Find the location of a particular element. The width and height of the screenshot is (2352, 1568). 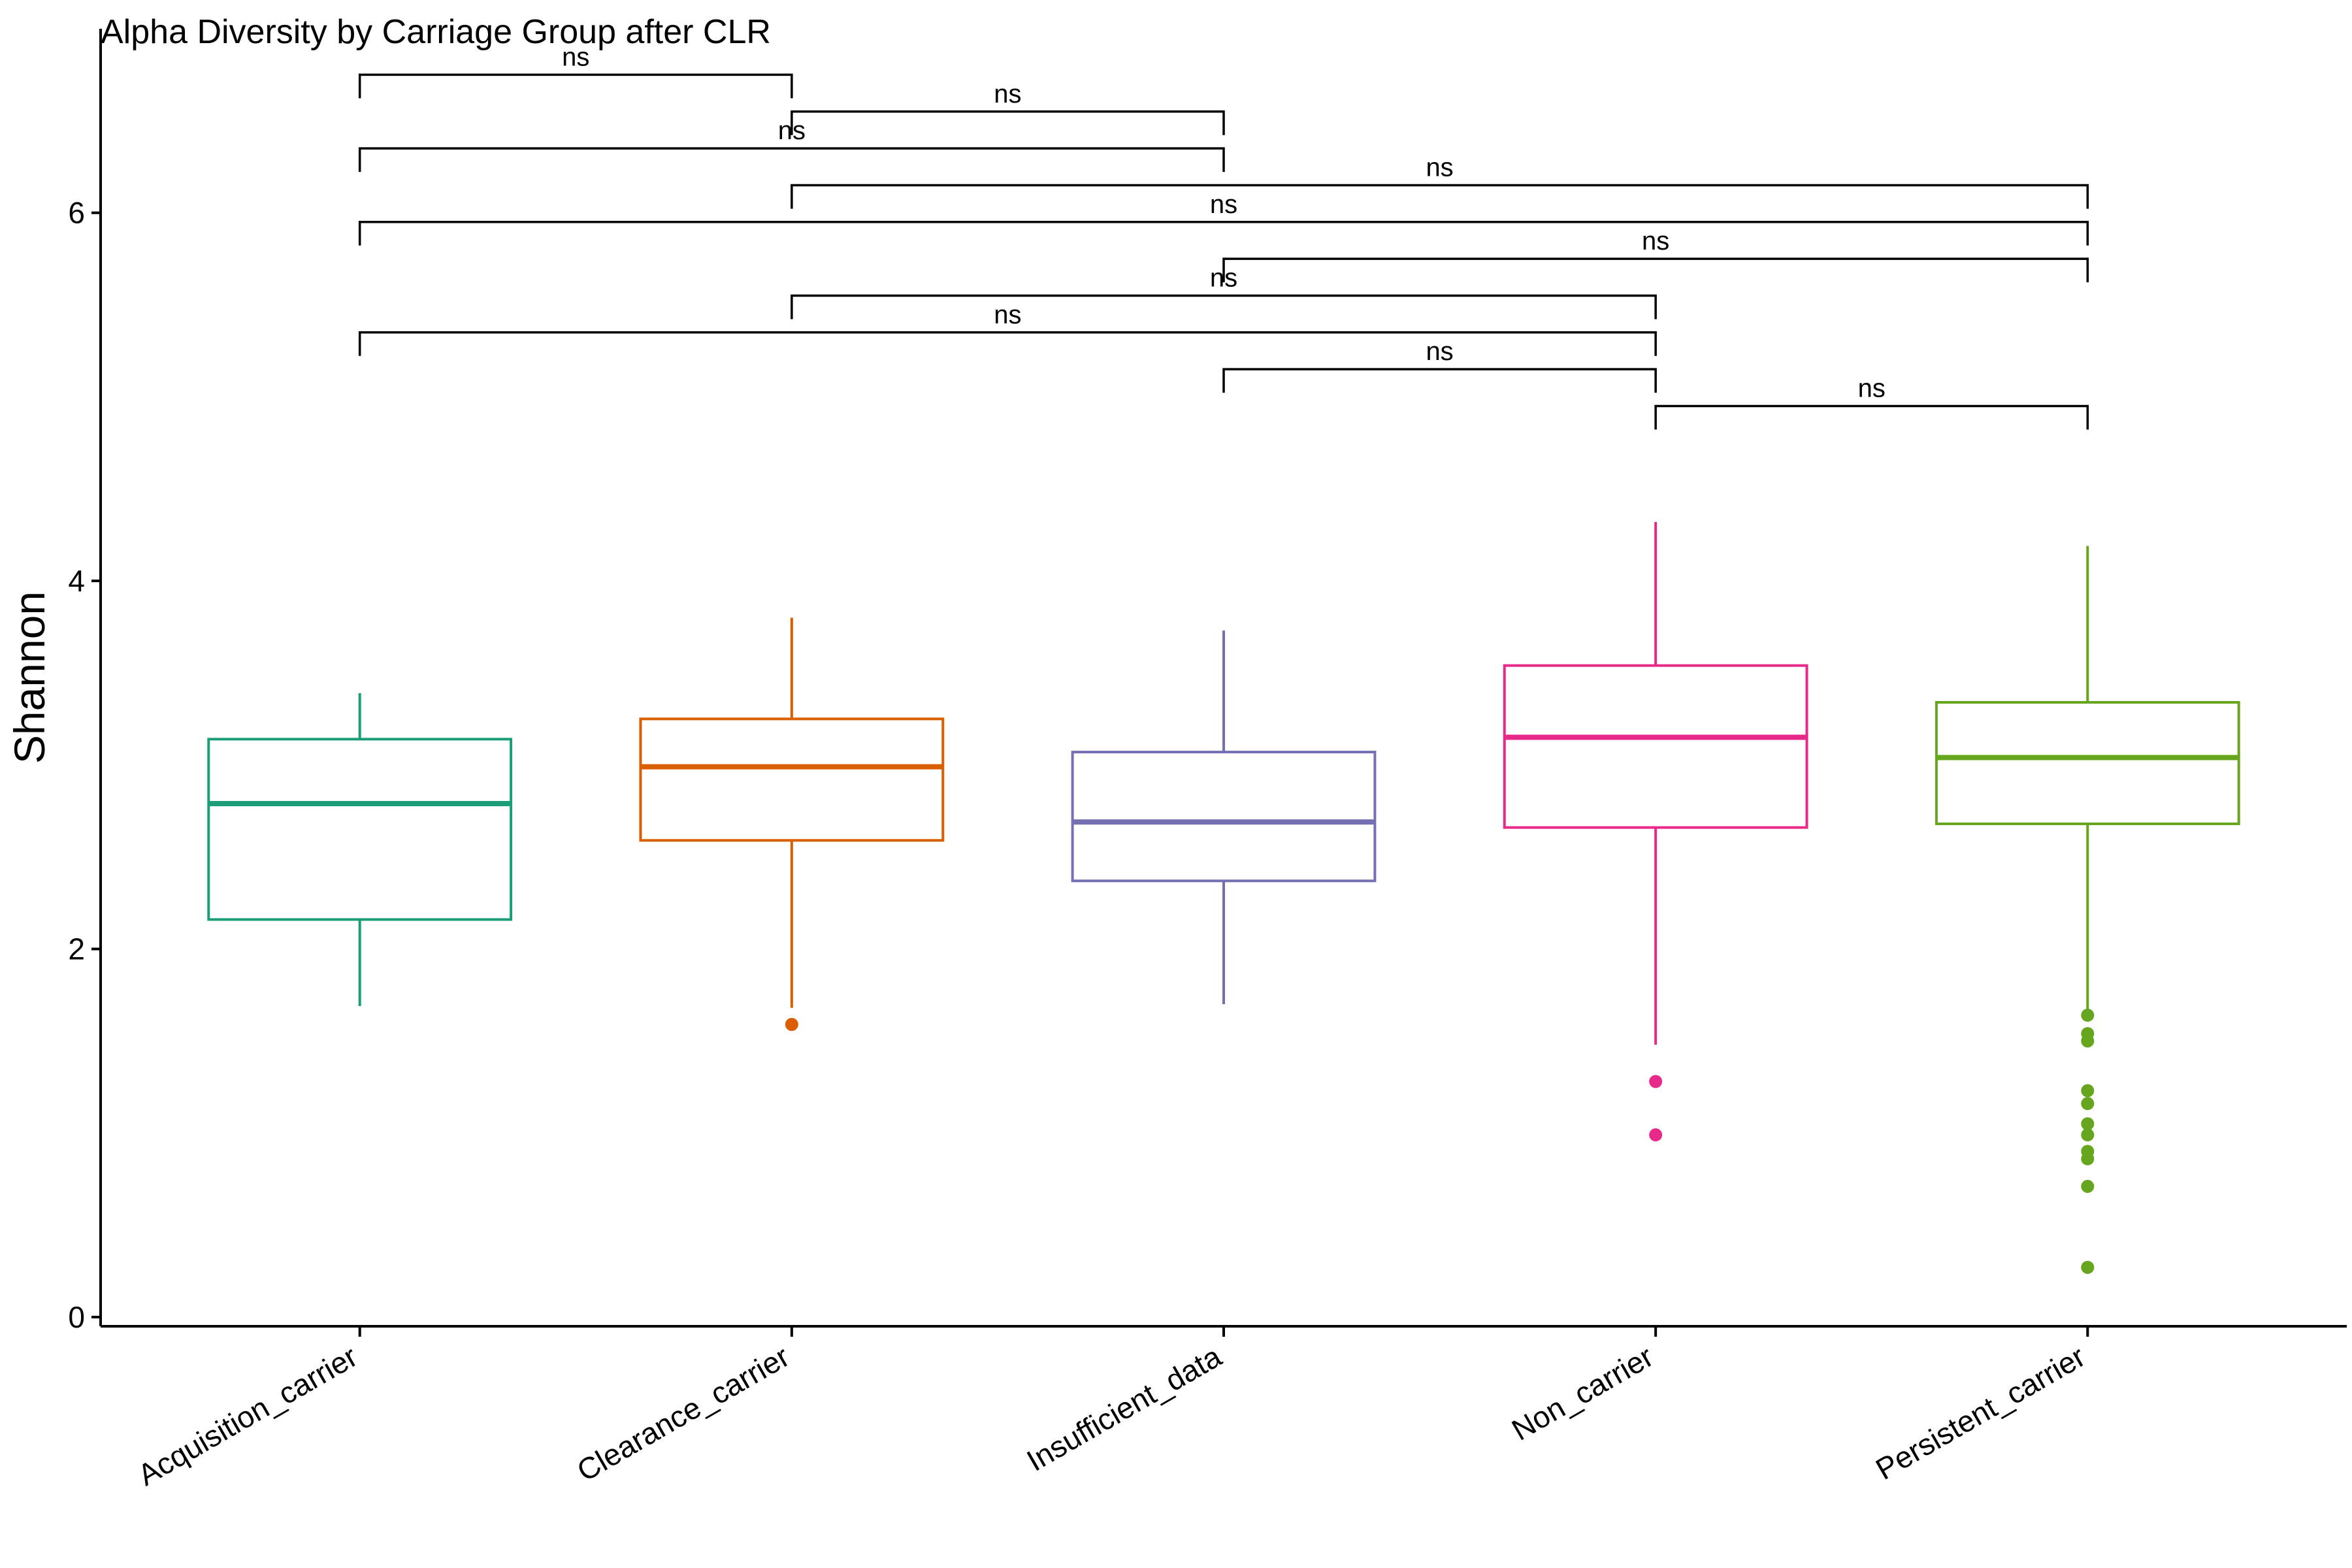

x-tick-label: Acquisition_carrier is located at coordinates (247, 1415).